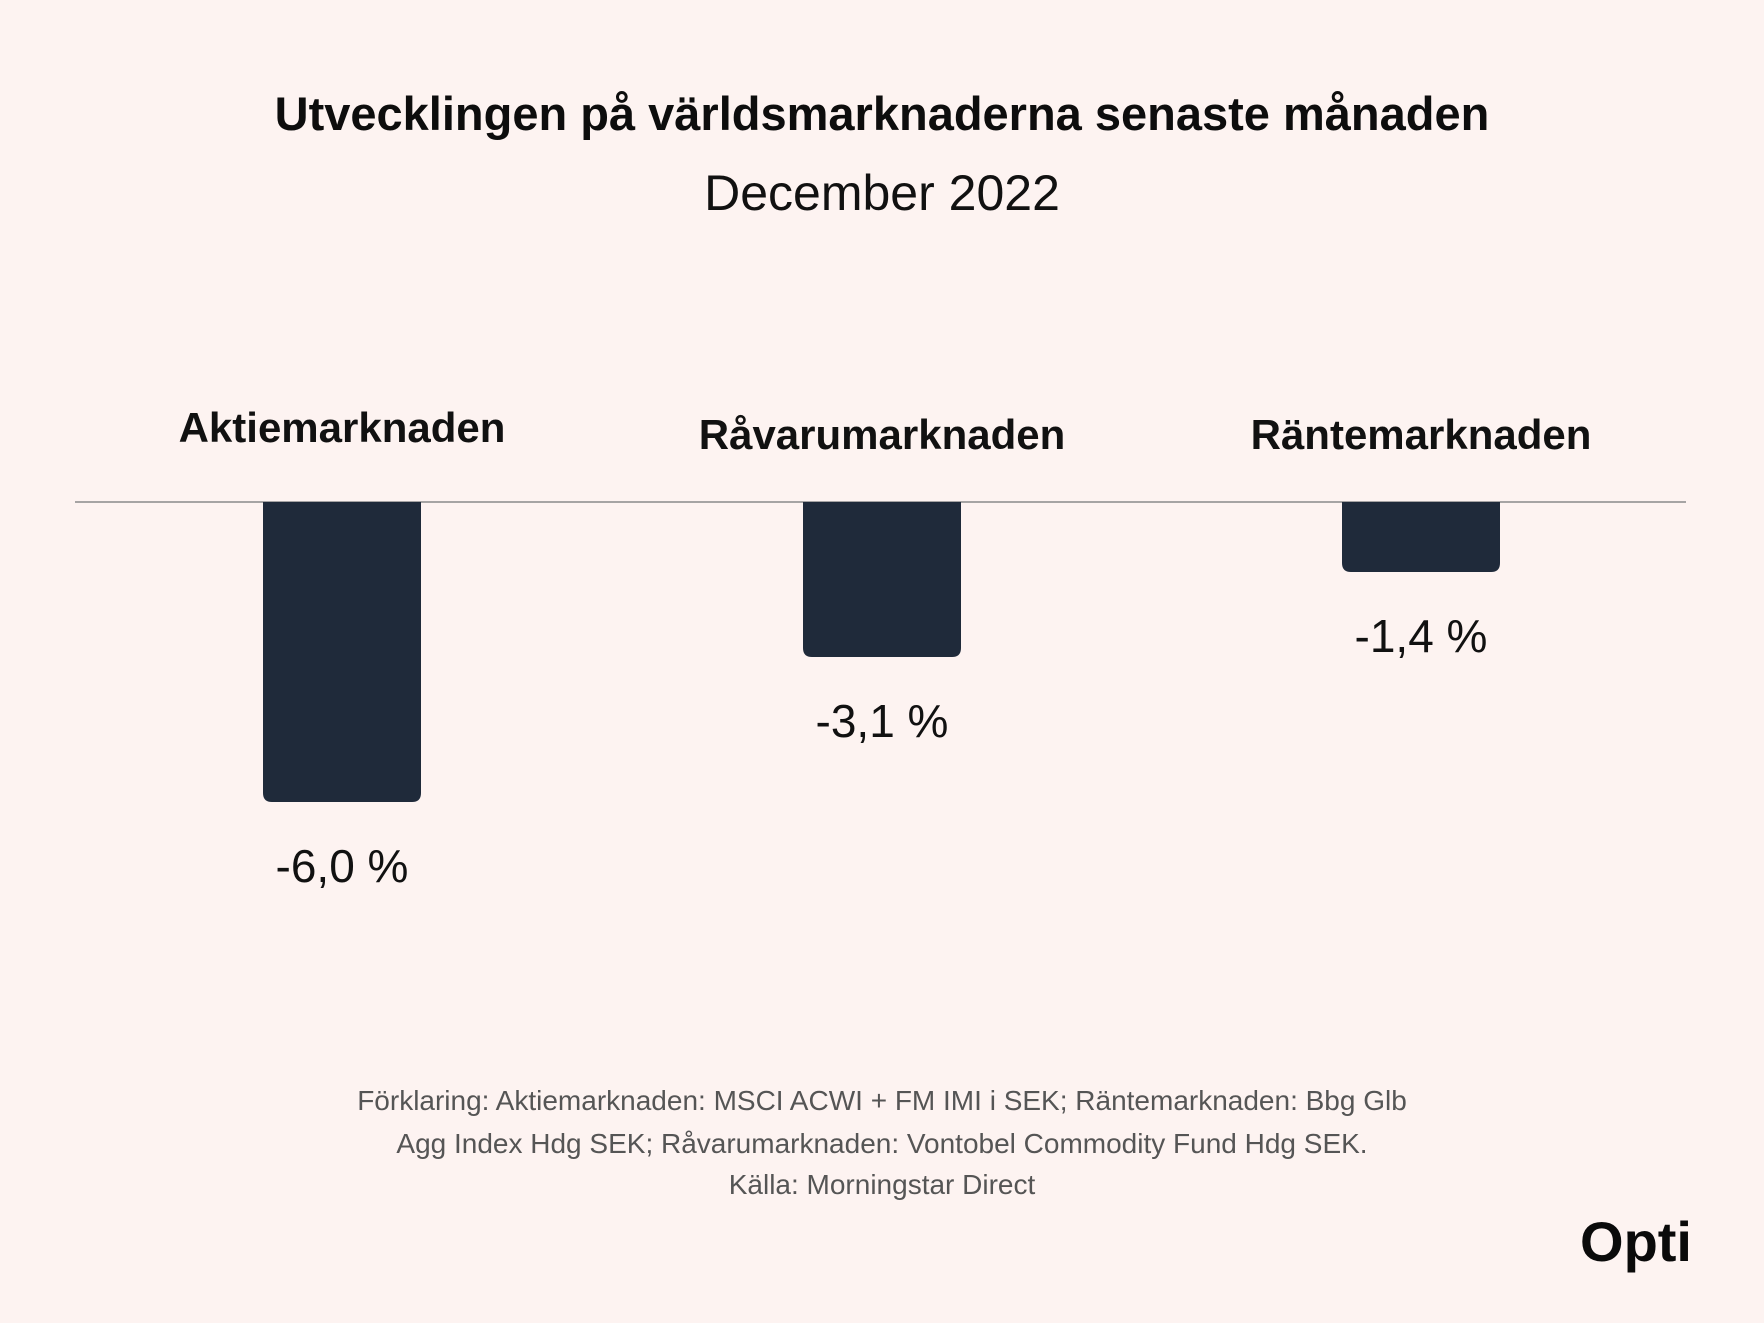  Describe the element at coordinates (1421, 434) in the screenshot. I see `category-label-rantemarknaden: Räntemarknaden` at that location.